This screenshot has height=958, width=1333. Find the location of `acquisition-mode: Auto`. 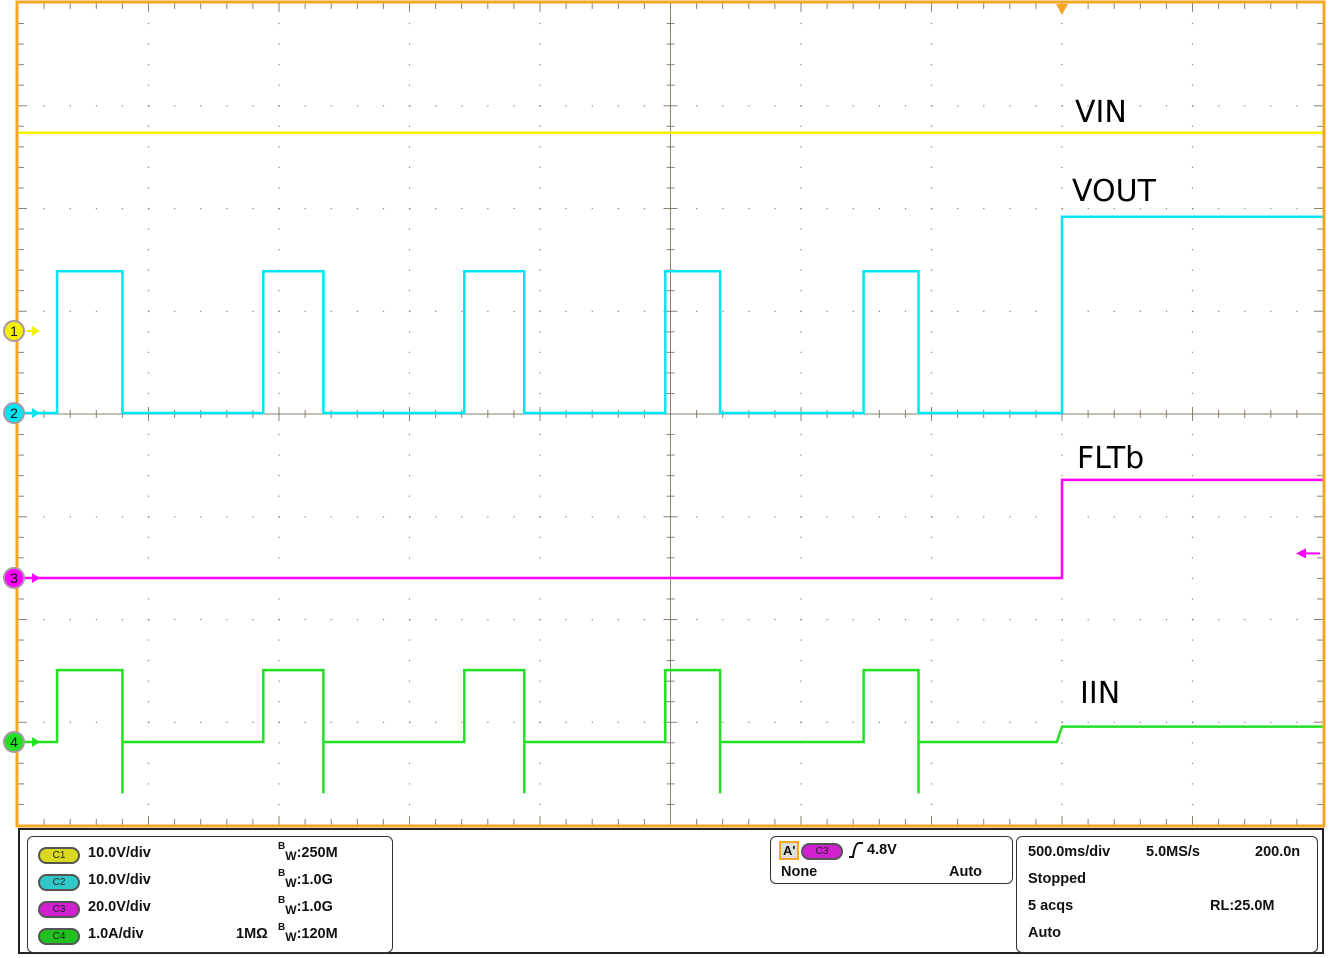

acquisition-mode: Auto is located at coordinates (1045, 933).